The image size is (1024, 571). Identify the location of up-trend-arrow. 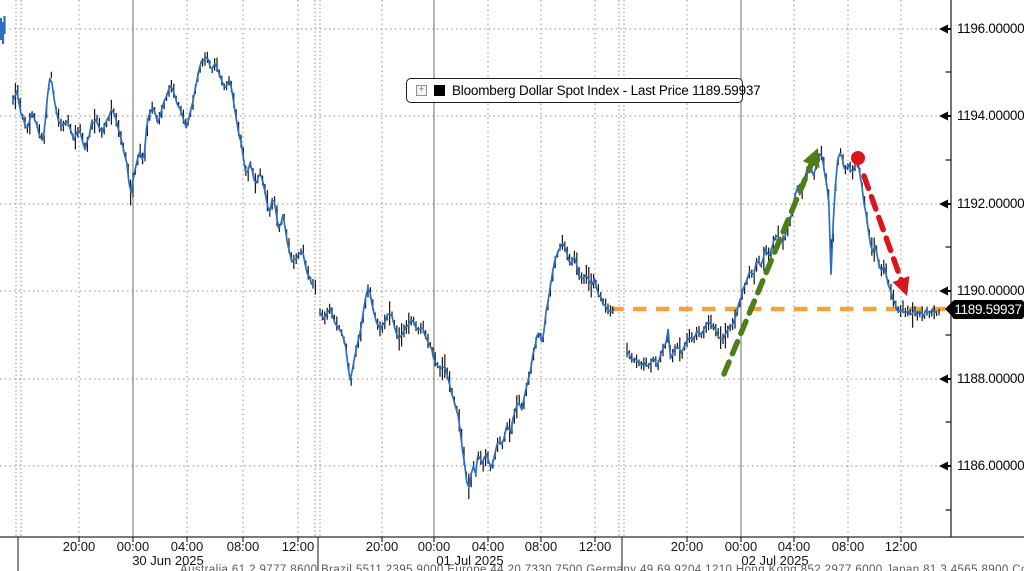
(770, 262).